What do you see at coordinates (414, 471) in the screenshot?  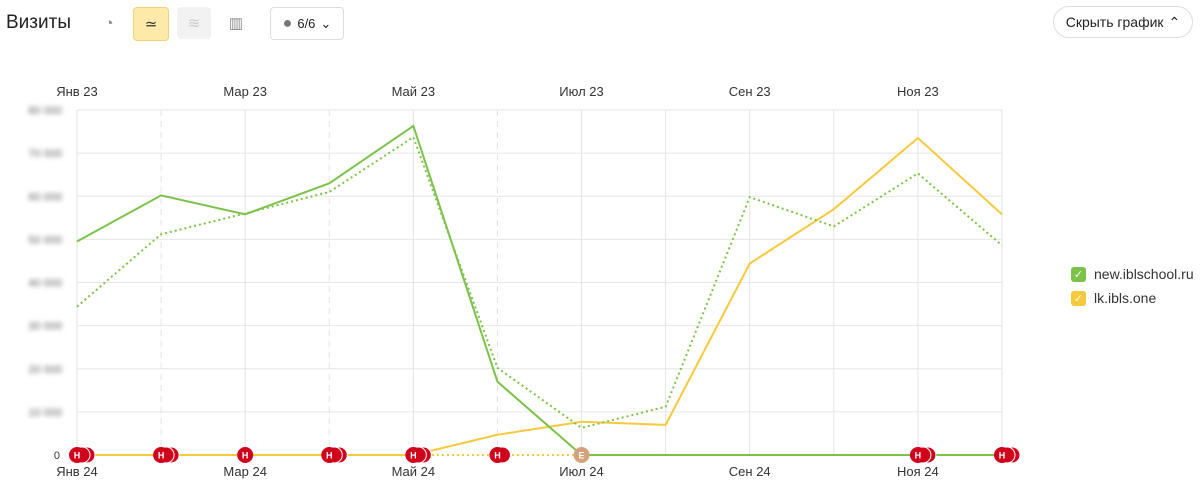 I see `x-bottom-label: Май 24` at bounding box center [414, 471].